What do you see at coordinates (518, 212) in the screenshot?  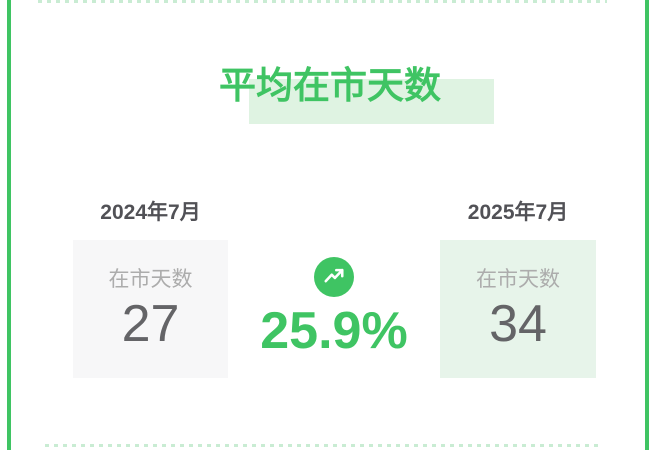 I see `period-label-2025: 2025年7月` at bounding box center [518, 212].